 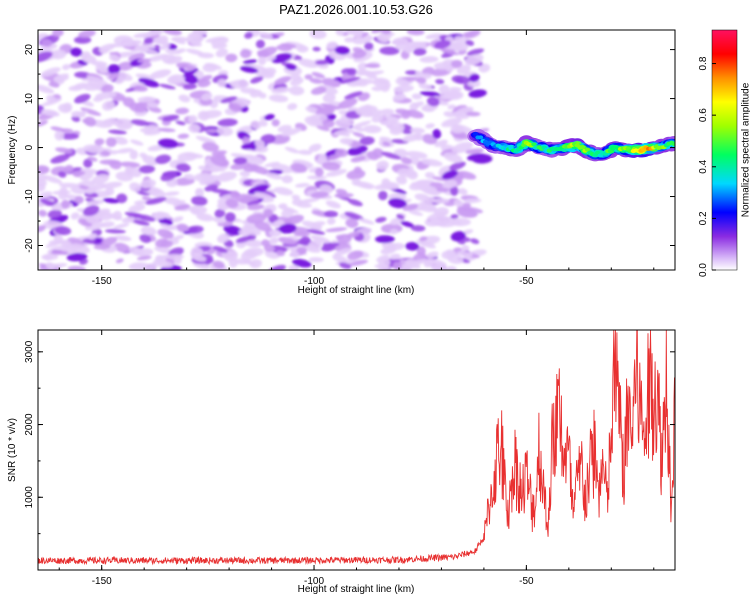 What do you see at coordinates (480, 137) in the screenshot?
I see `spectrogram-signal-cell` at bounding box center [480, 137].